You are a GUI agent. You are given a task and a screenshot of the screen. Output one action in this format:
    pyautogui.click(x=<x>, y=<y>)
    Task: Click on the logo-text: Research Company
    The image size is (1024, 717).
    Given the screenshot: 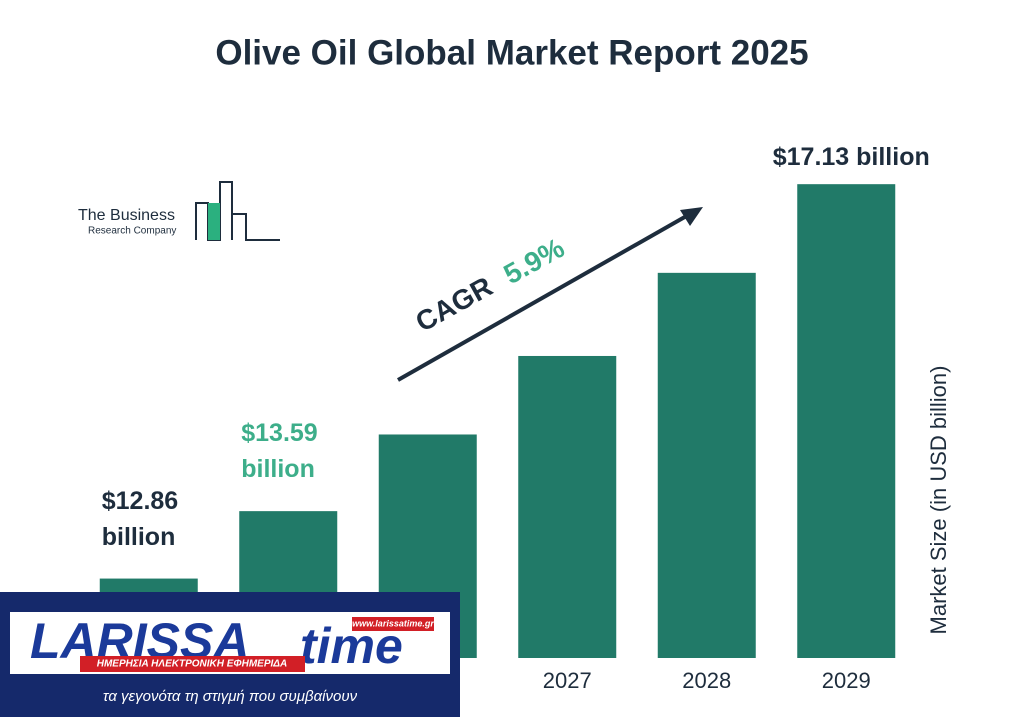 What is the action you would take?
    pyautogui.click(x=132, y=231)
    